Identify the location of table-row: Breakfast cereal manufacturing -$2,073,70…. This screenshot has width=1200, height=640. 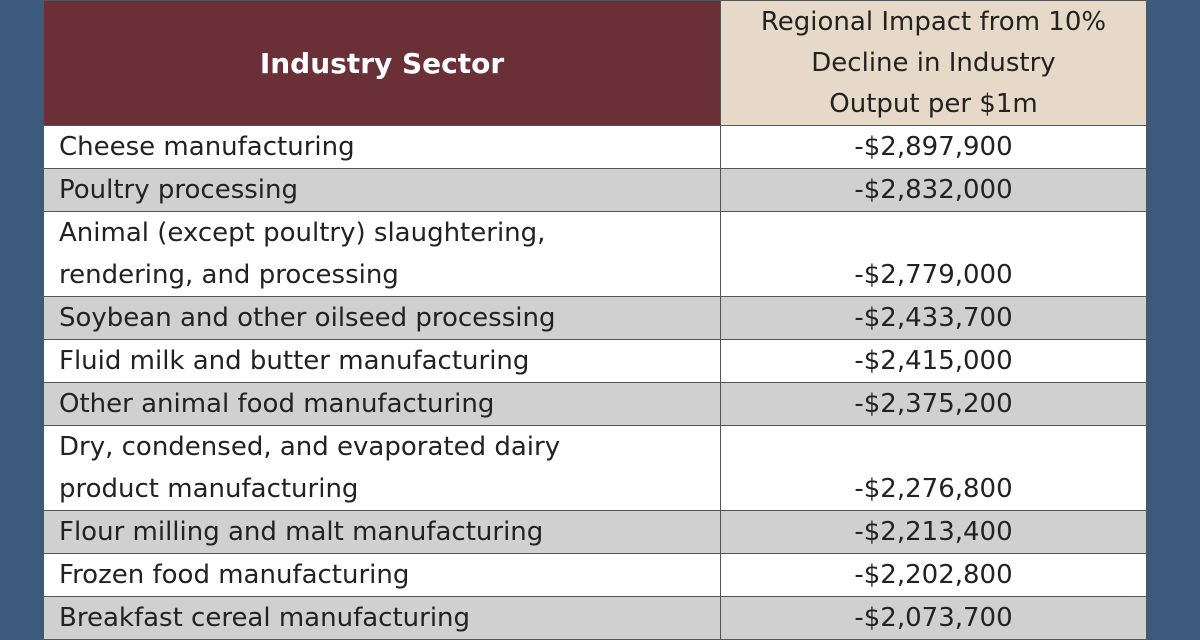
(595, 618).